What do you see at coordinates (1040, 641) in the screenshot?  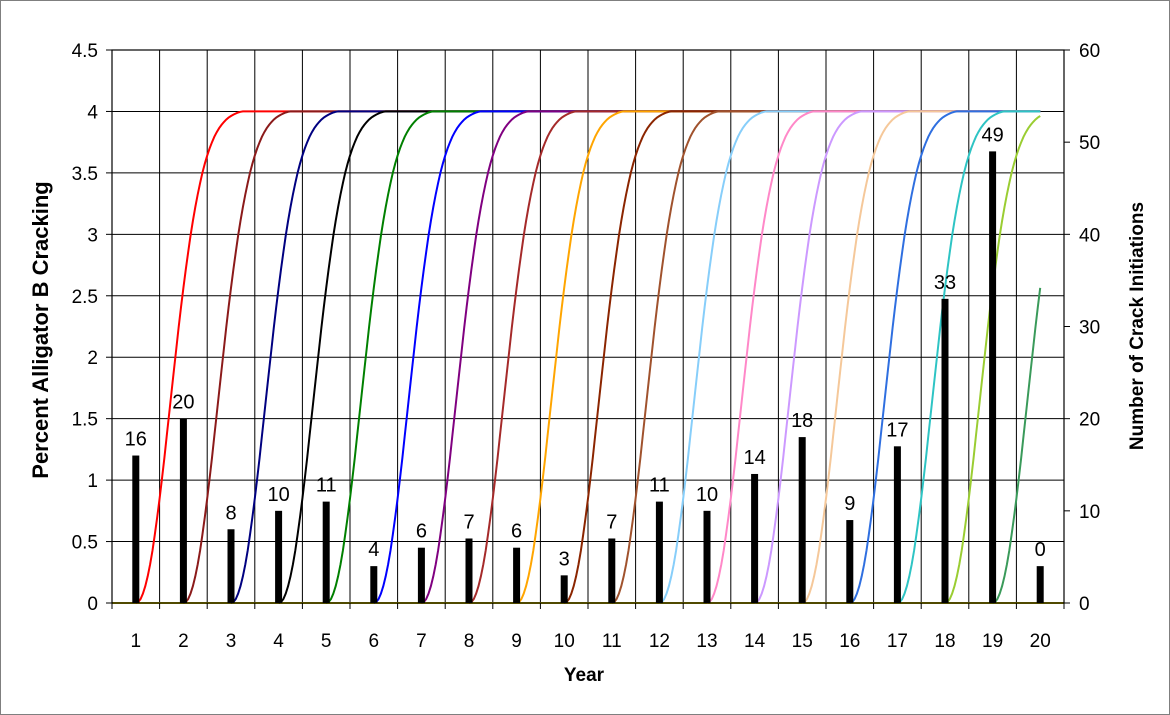 I see `x-tick-label: 20` at bounding box center [1040, 641].